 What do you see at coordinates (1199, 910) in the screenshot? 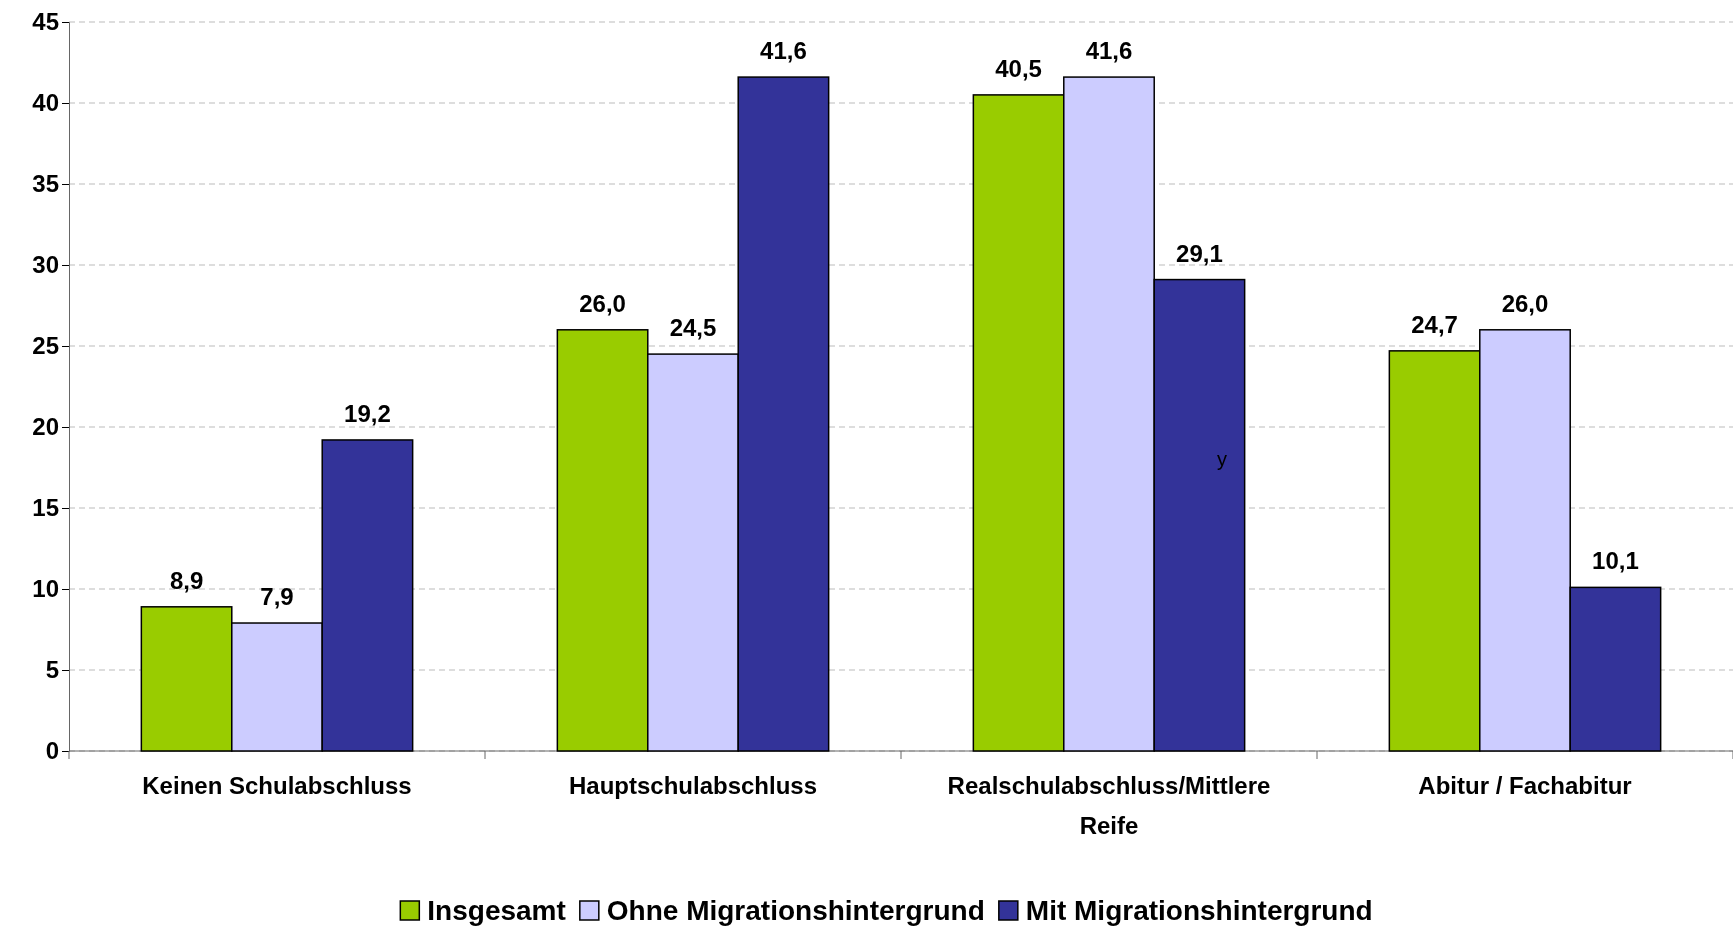
I see `legend-label: Mit Migrationshintergrund` at bounding box center [1199, 910].